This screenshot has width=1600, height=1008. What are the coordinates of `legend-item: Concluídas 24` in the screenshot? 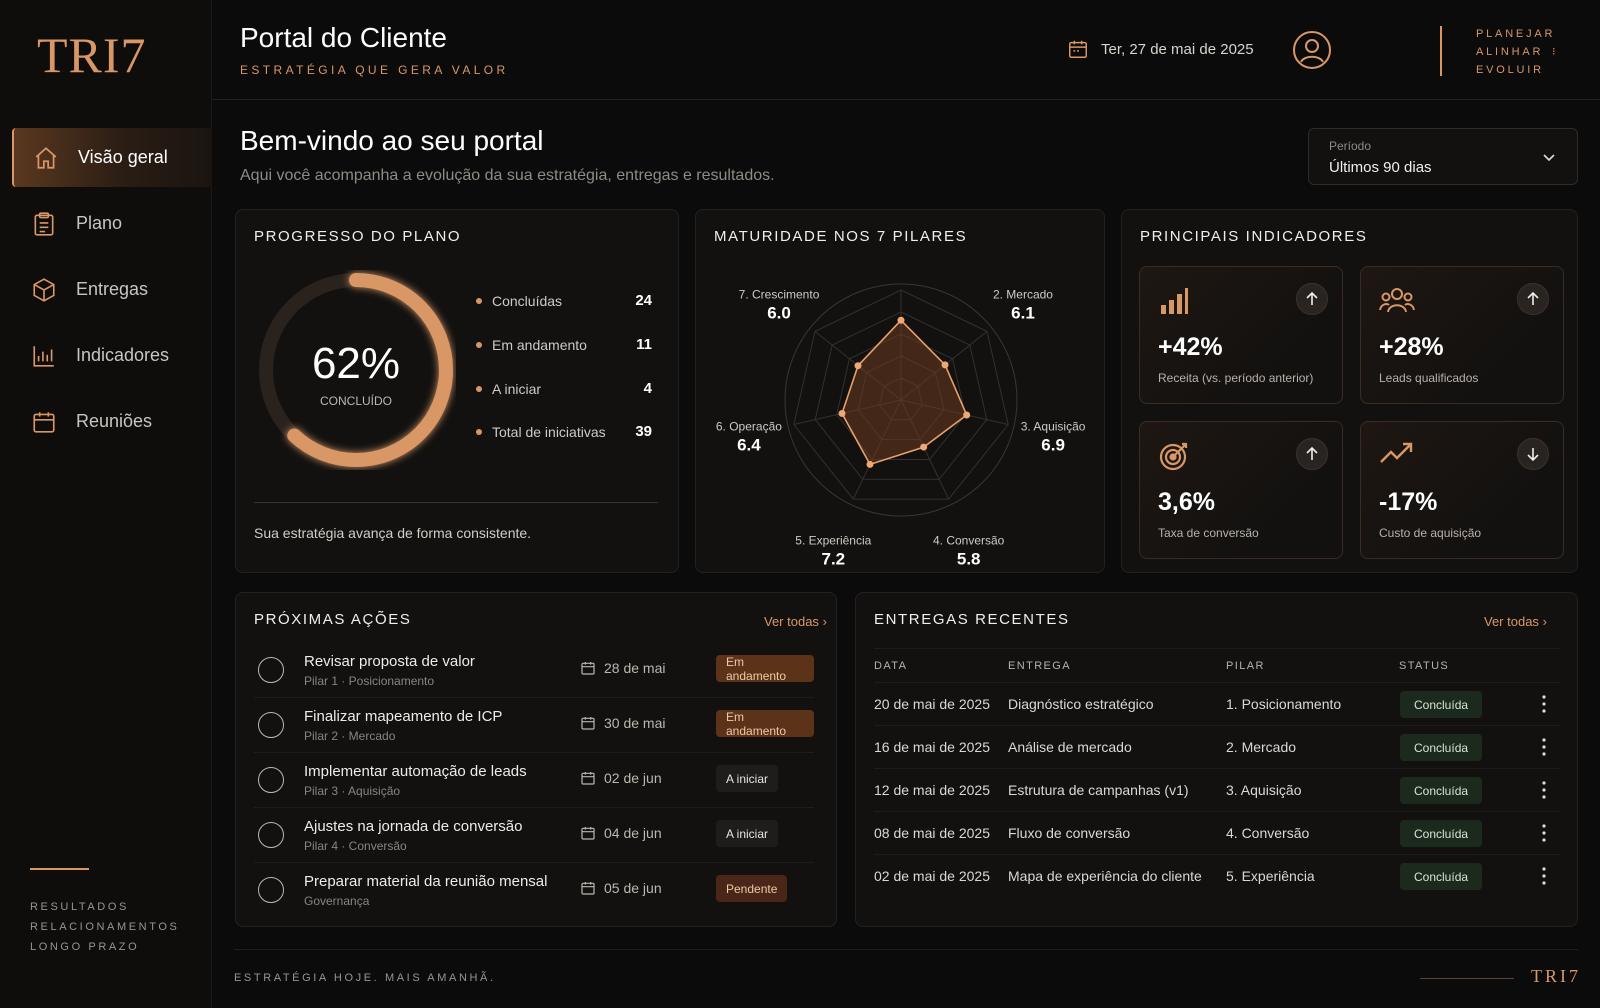 It's located at (564, 300).